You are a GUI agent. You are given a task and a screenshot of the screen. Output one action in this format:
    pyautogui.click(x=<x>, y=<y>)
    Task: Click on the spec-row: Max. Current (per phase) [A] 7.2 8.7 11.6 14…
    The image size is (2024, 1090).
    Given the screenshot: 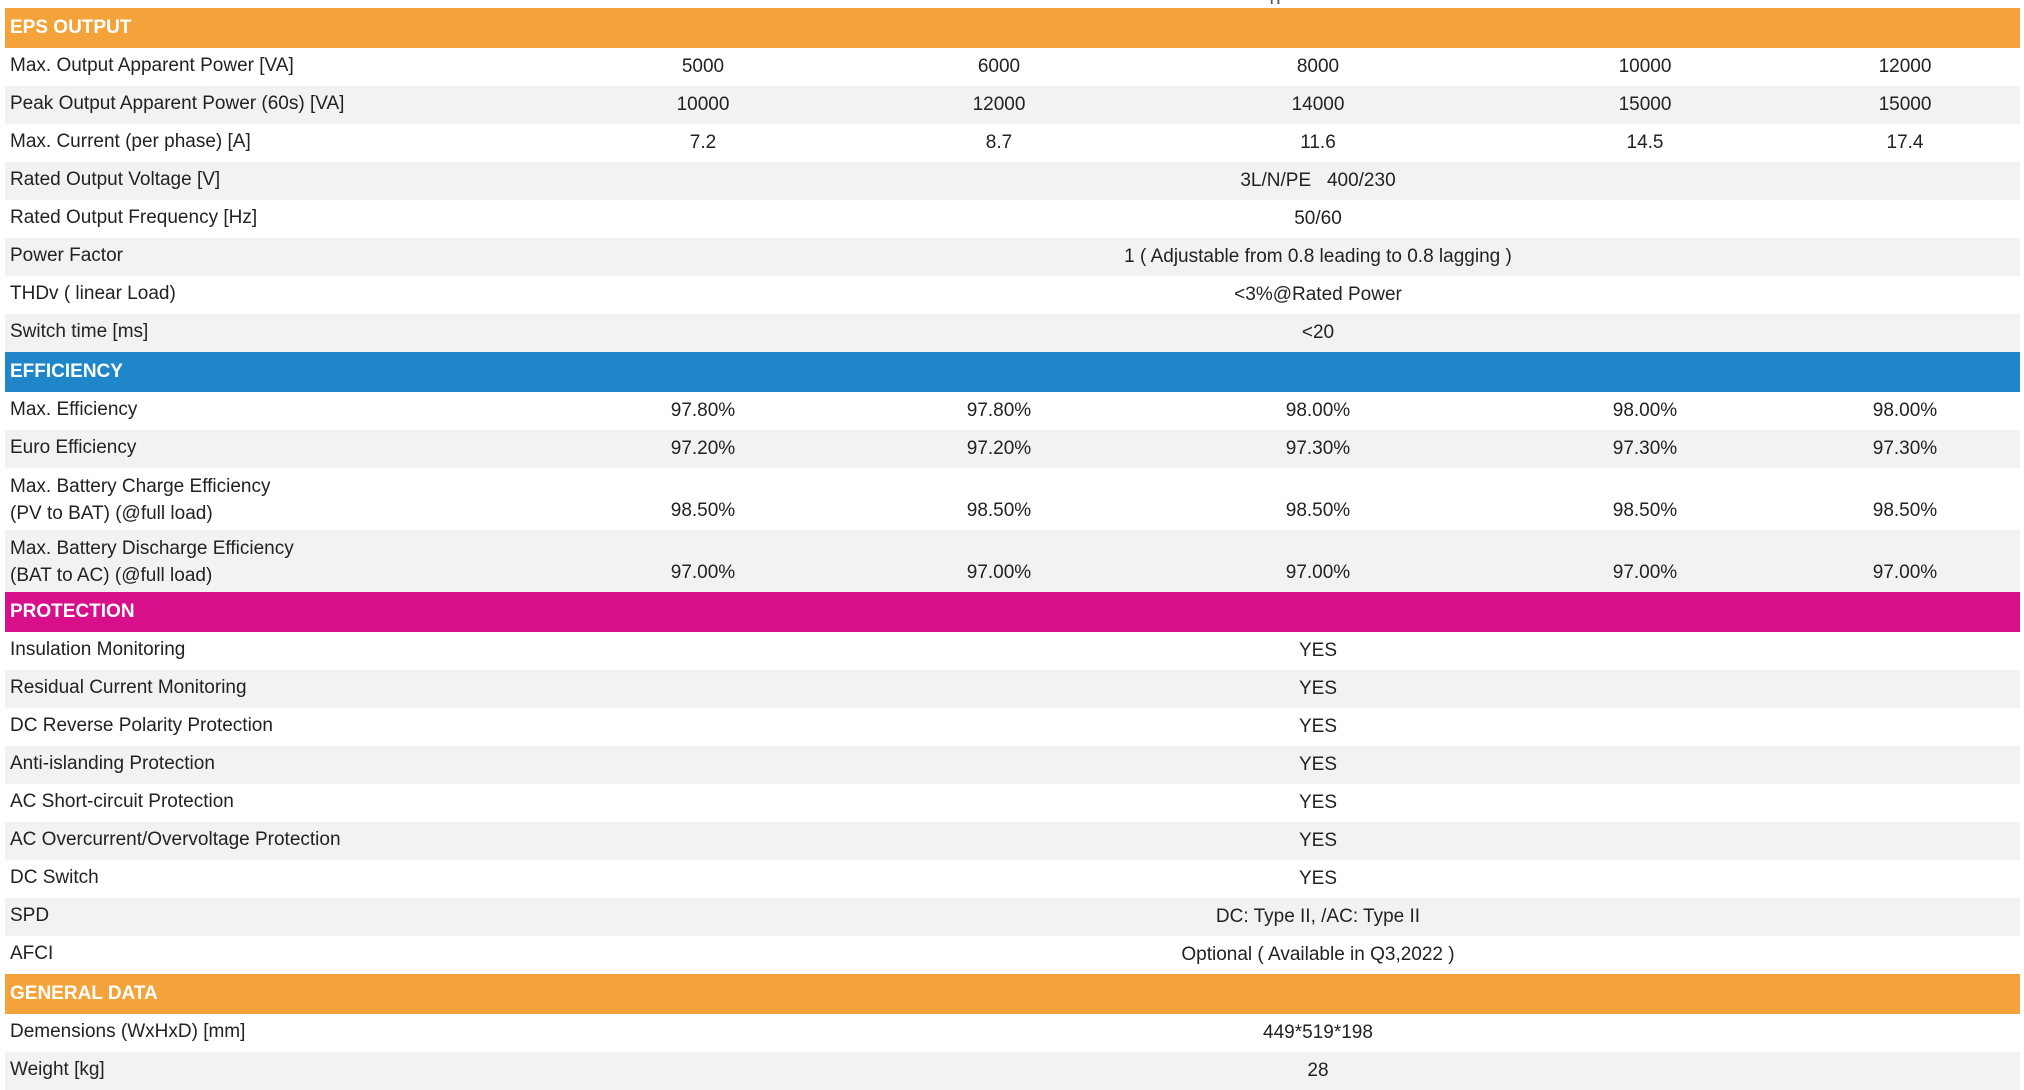 What is the action you would take?
    pyautogui.click(x=1012, y=143)
    